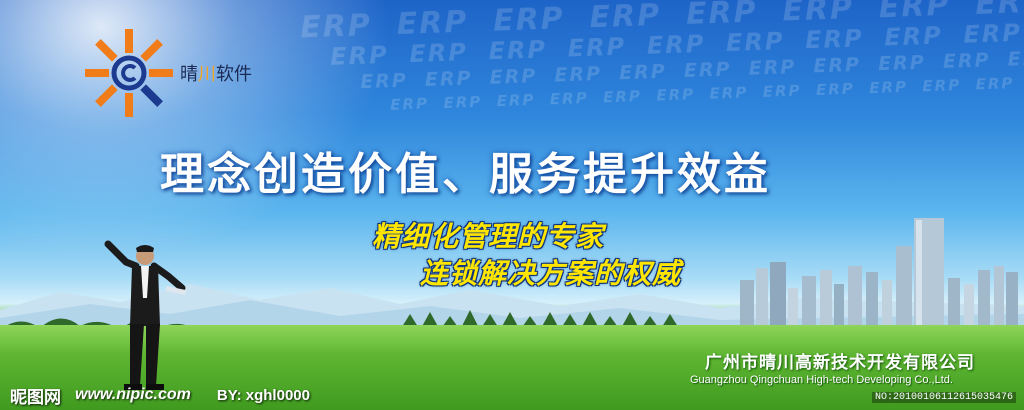  I want to click on logo-company-name: 晴川软件, so click(216, 73).